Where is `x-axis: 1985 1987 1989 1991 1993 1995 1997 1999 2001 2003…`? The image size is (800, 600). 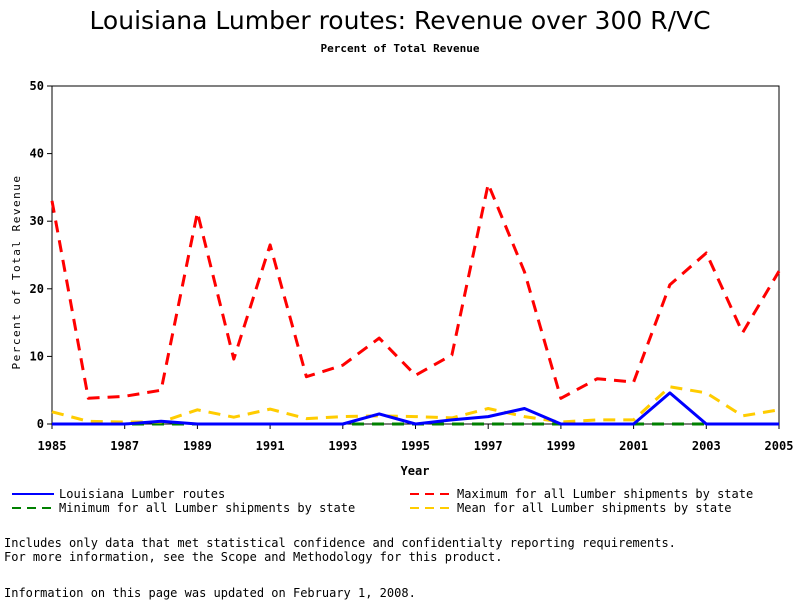 x-axis: 1985 1987 1989 1991 1993 1995 1997 1999 2001 2003… is located at coordinates (416, 438).